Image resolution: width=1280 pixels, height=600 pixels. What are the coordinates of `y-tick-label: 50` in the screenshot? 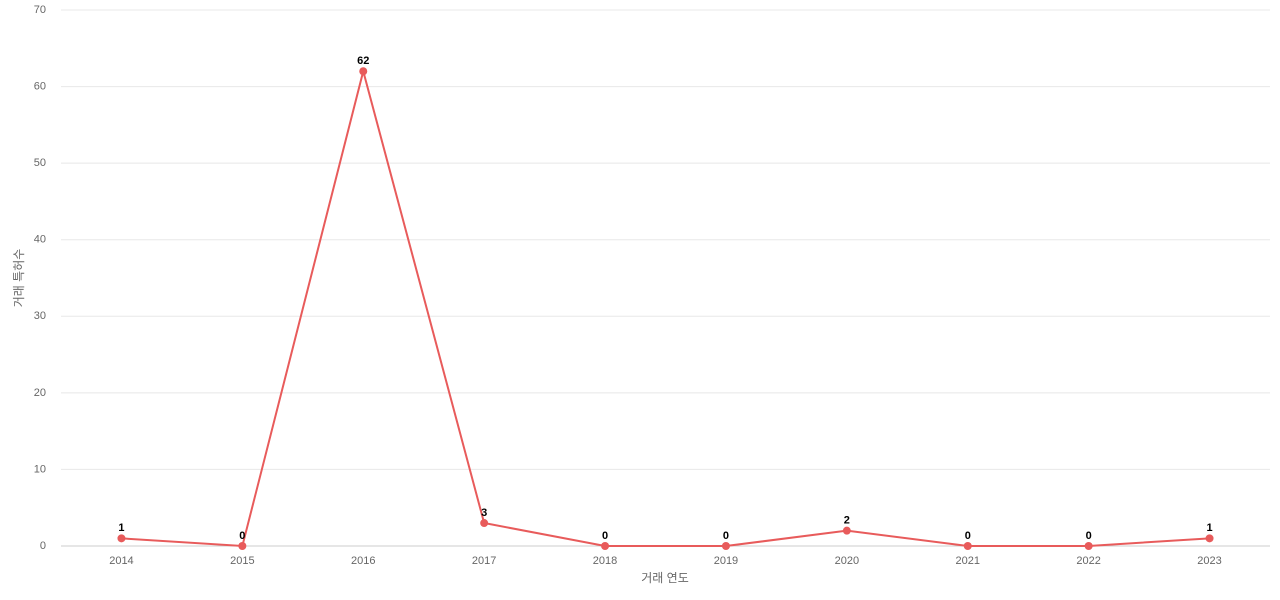 It's located at (40, 163).